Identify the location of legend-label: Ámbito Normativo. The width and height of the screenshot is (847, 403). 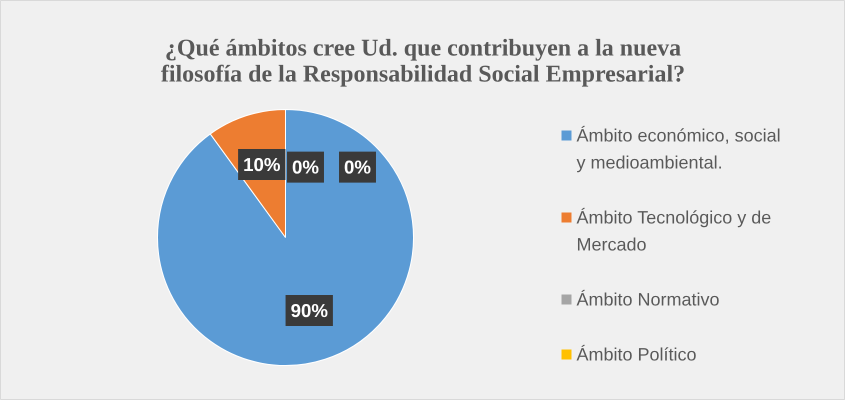
(648, 300).